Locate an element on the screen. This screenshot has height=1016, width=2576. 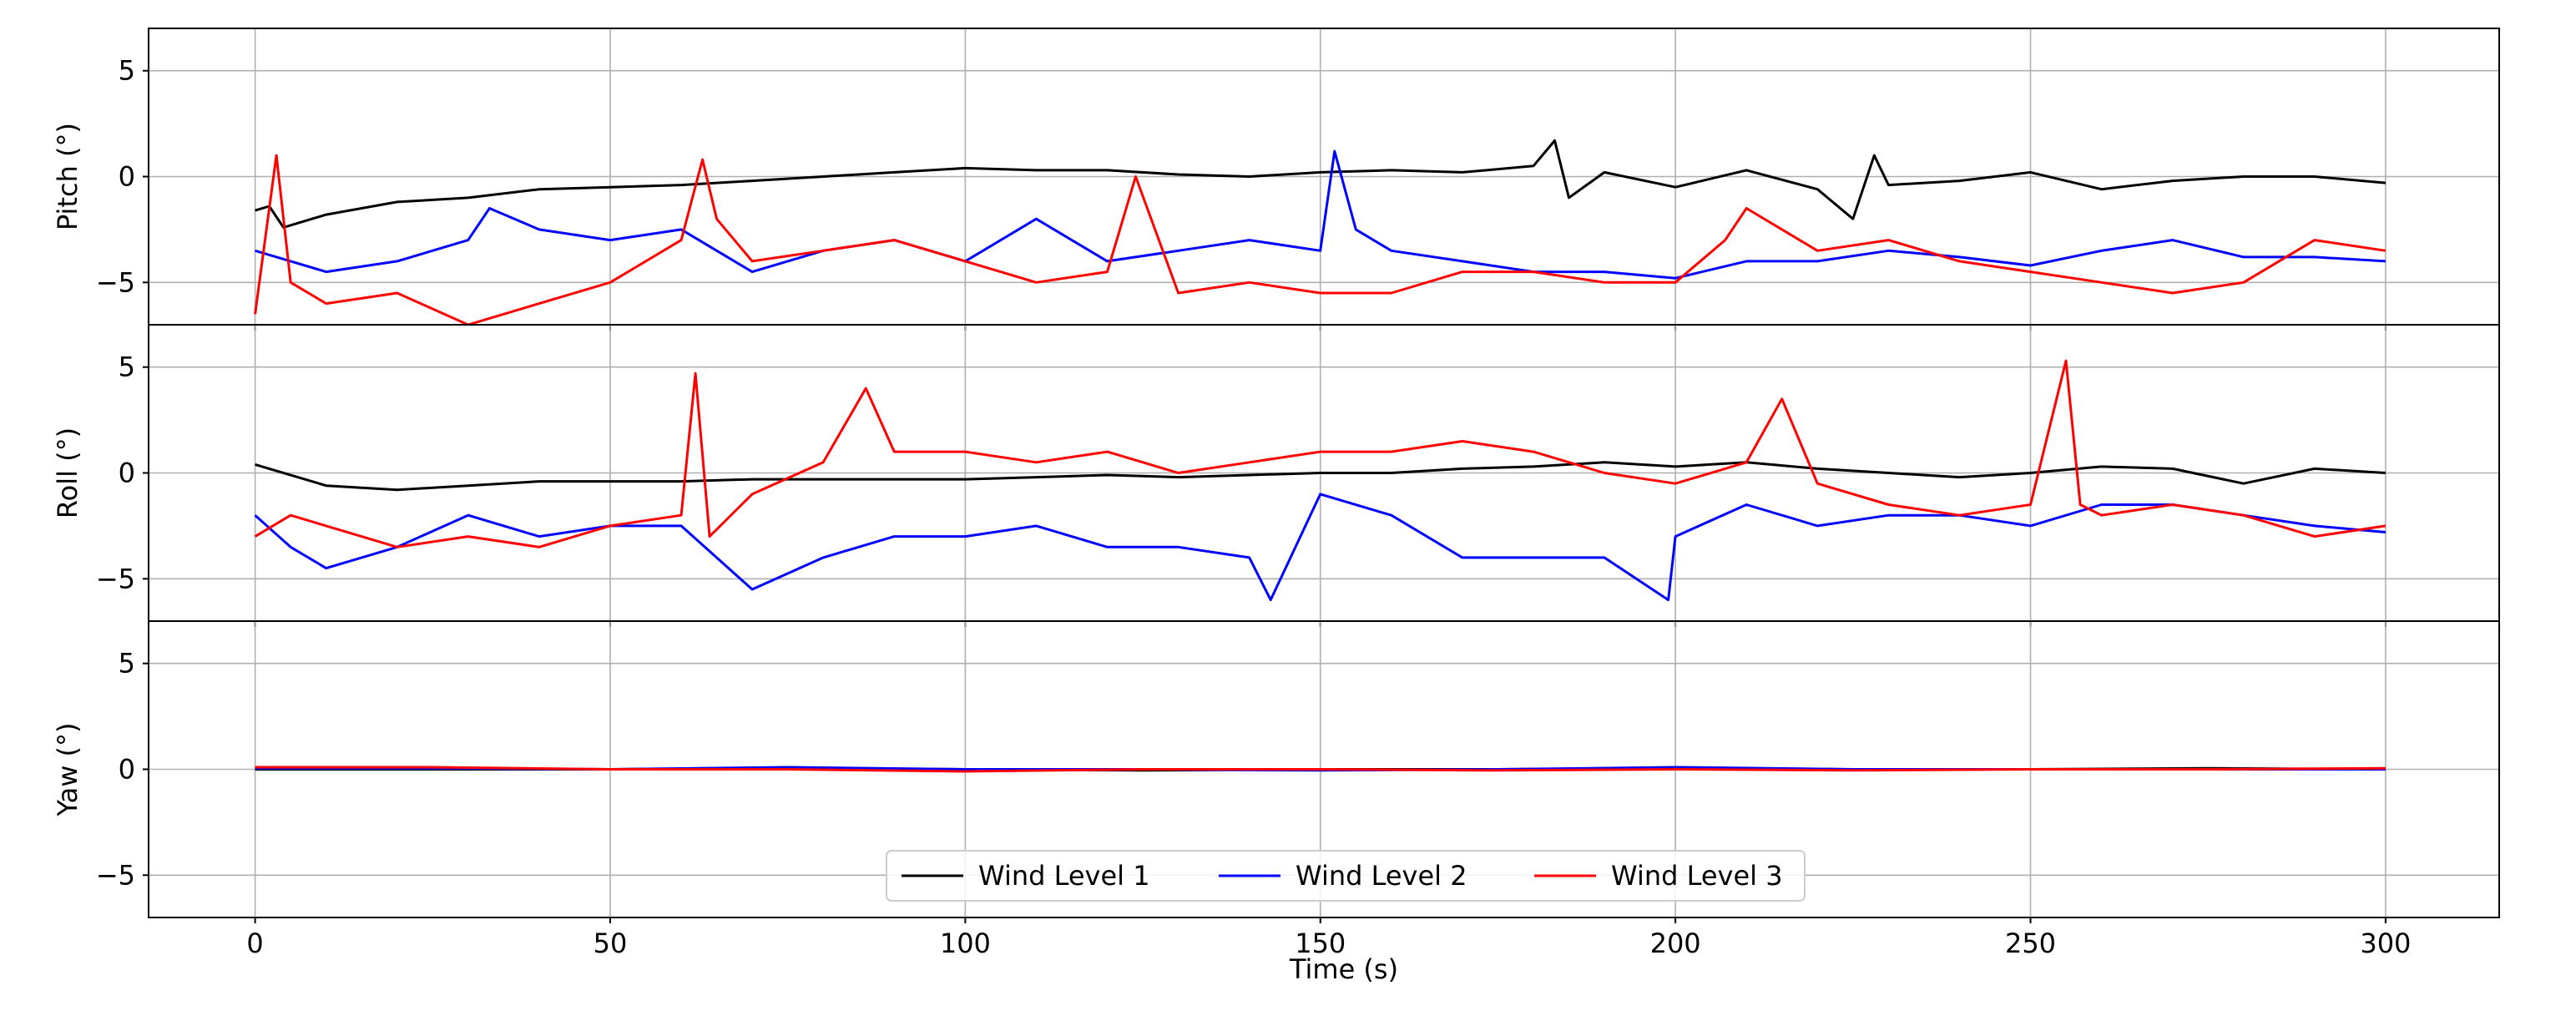
legend-label-wind-level-1: Wind Level 1 is located at coordinates (1064, 876).